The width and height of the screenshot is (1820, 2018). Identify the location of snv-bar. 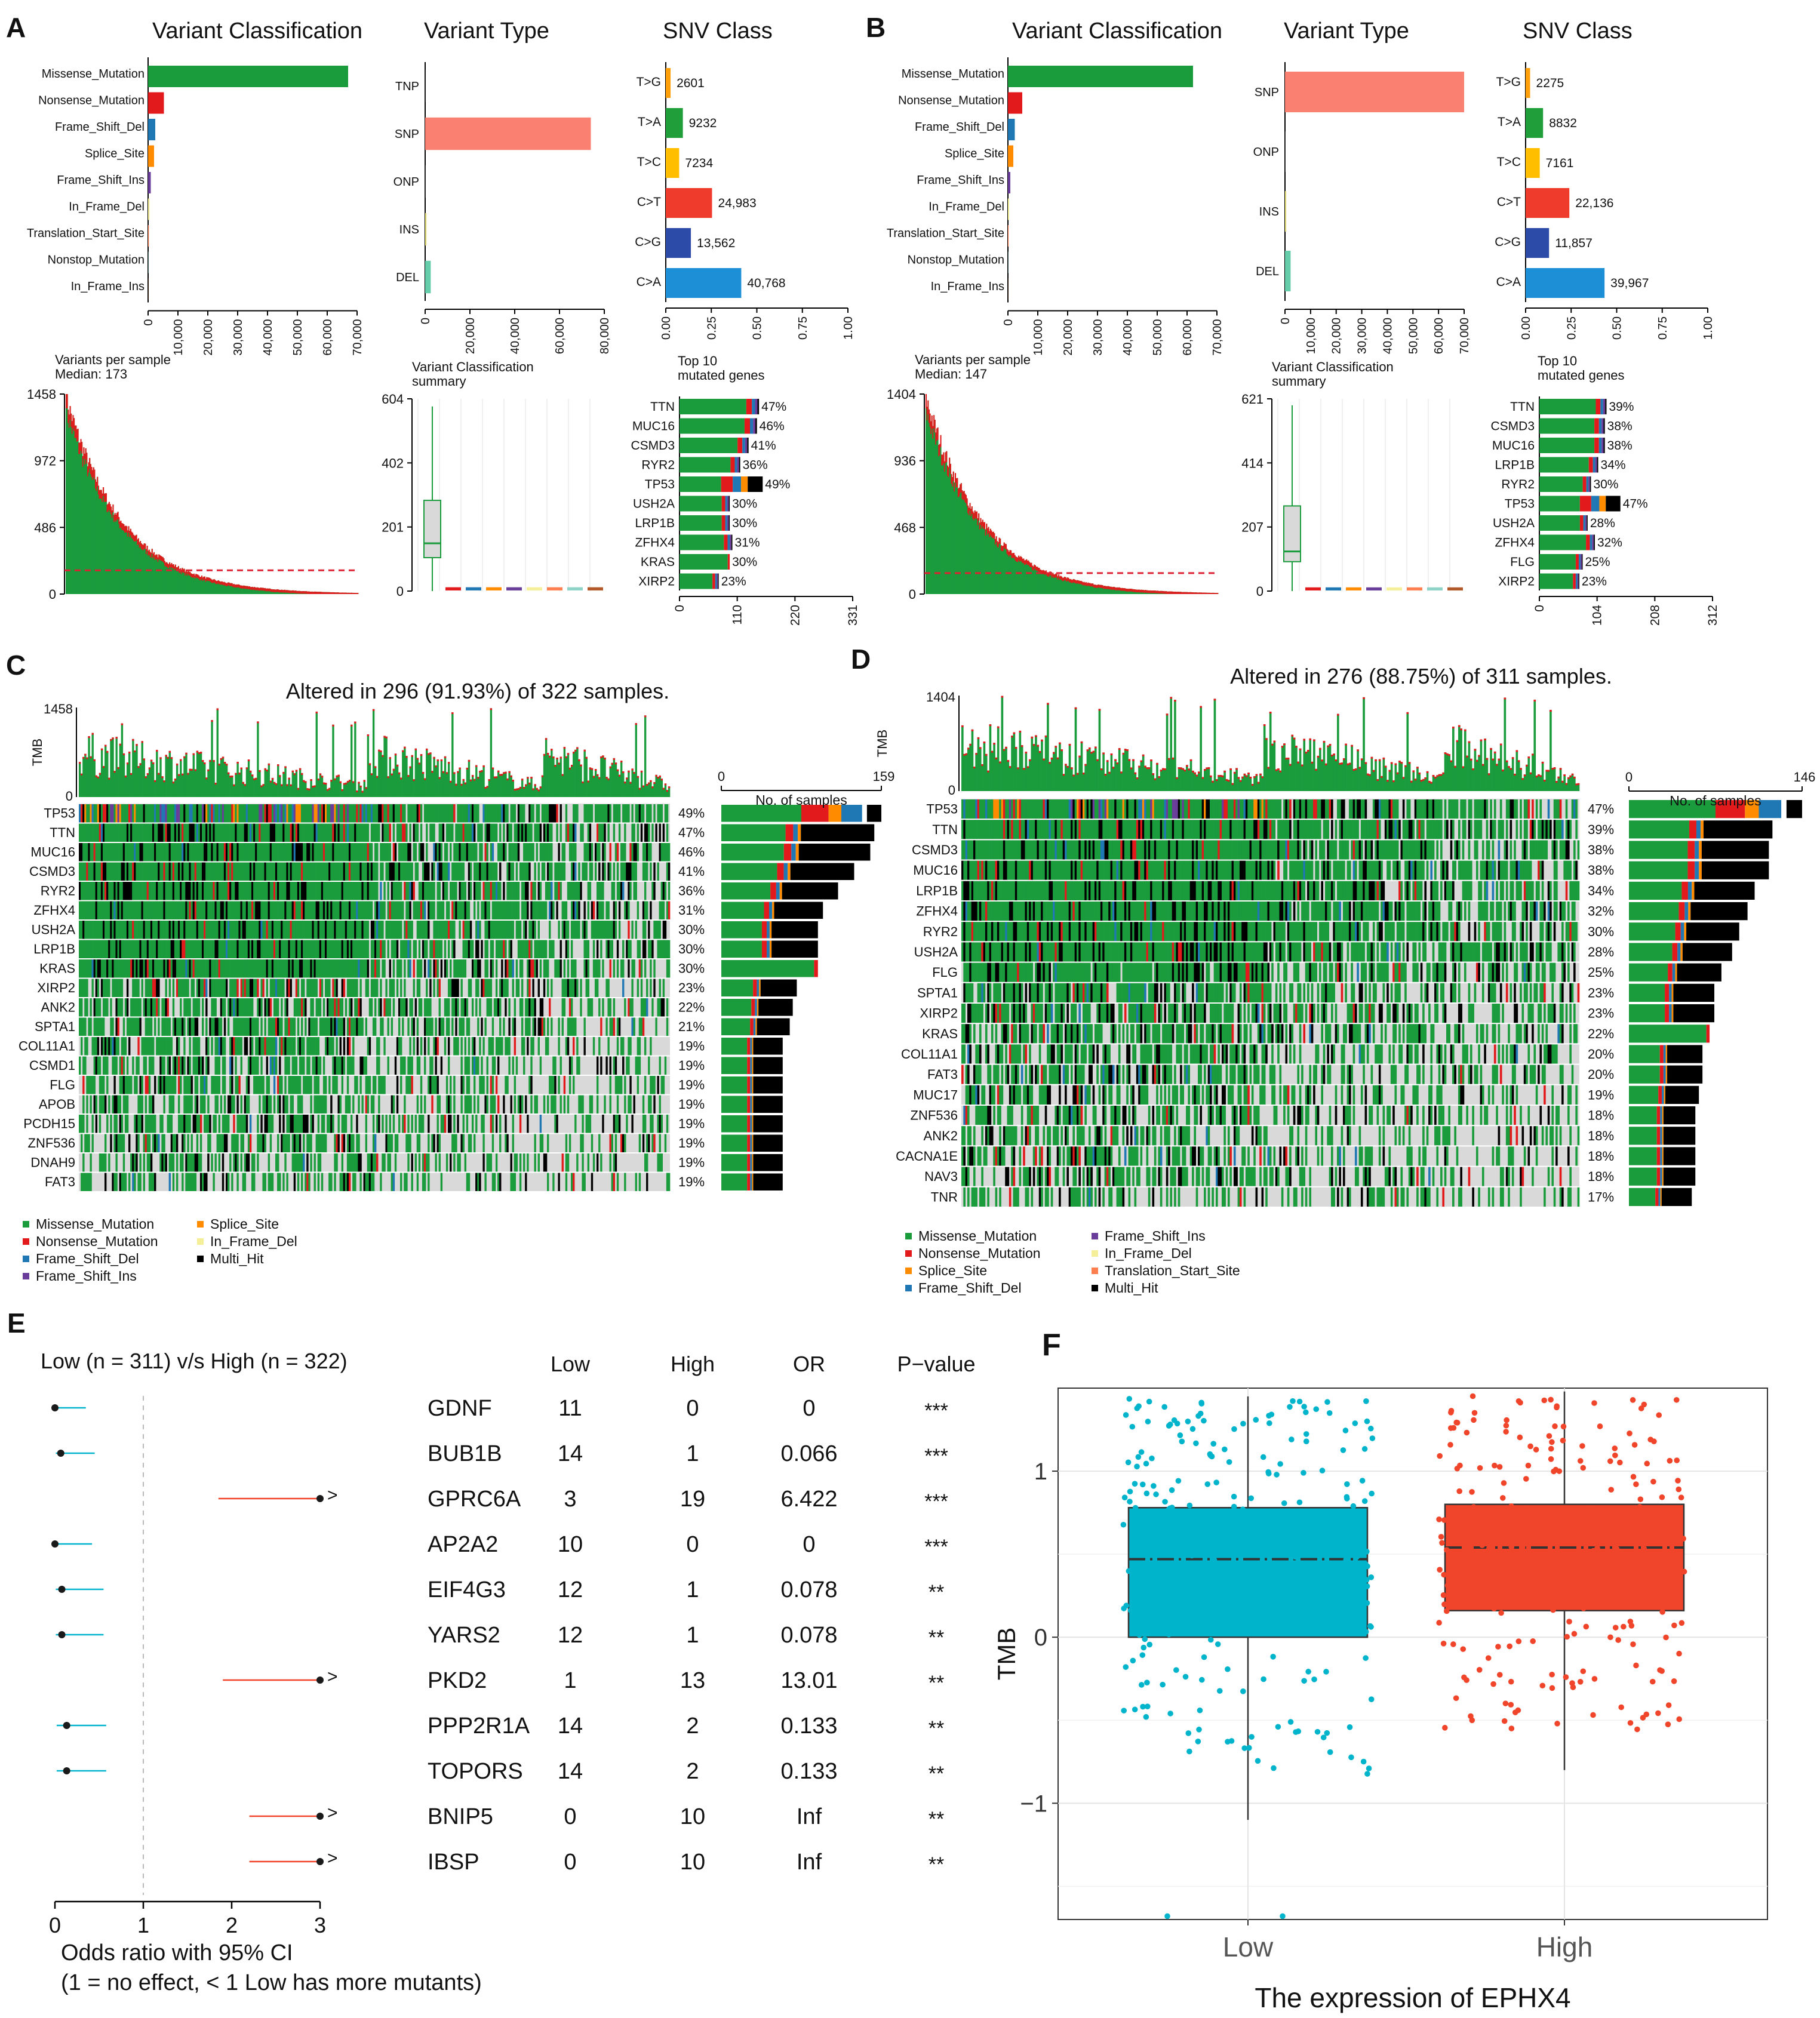
(1548, 203).